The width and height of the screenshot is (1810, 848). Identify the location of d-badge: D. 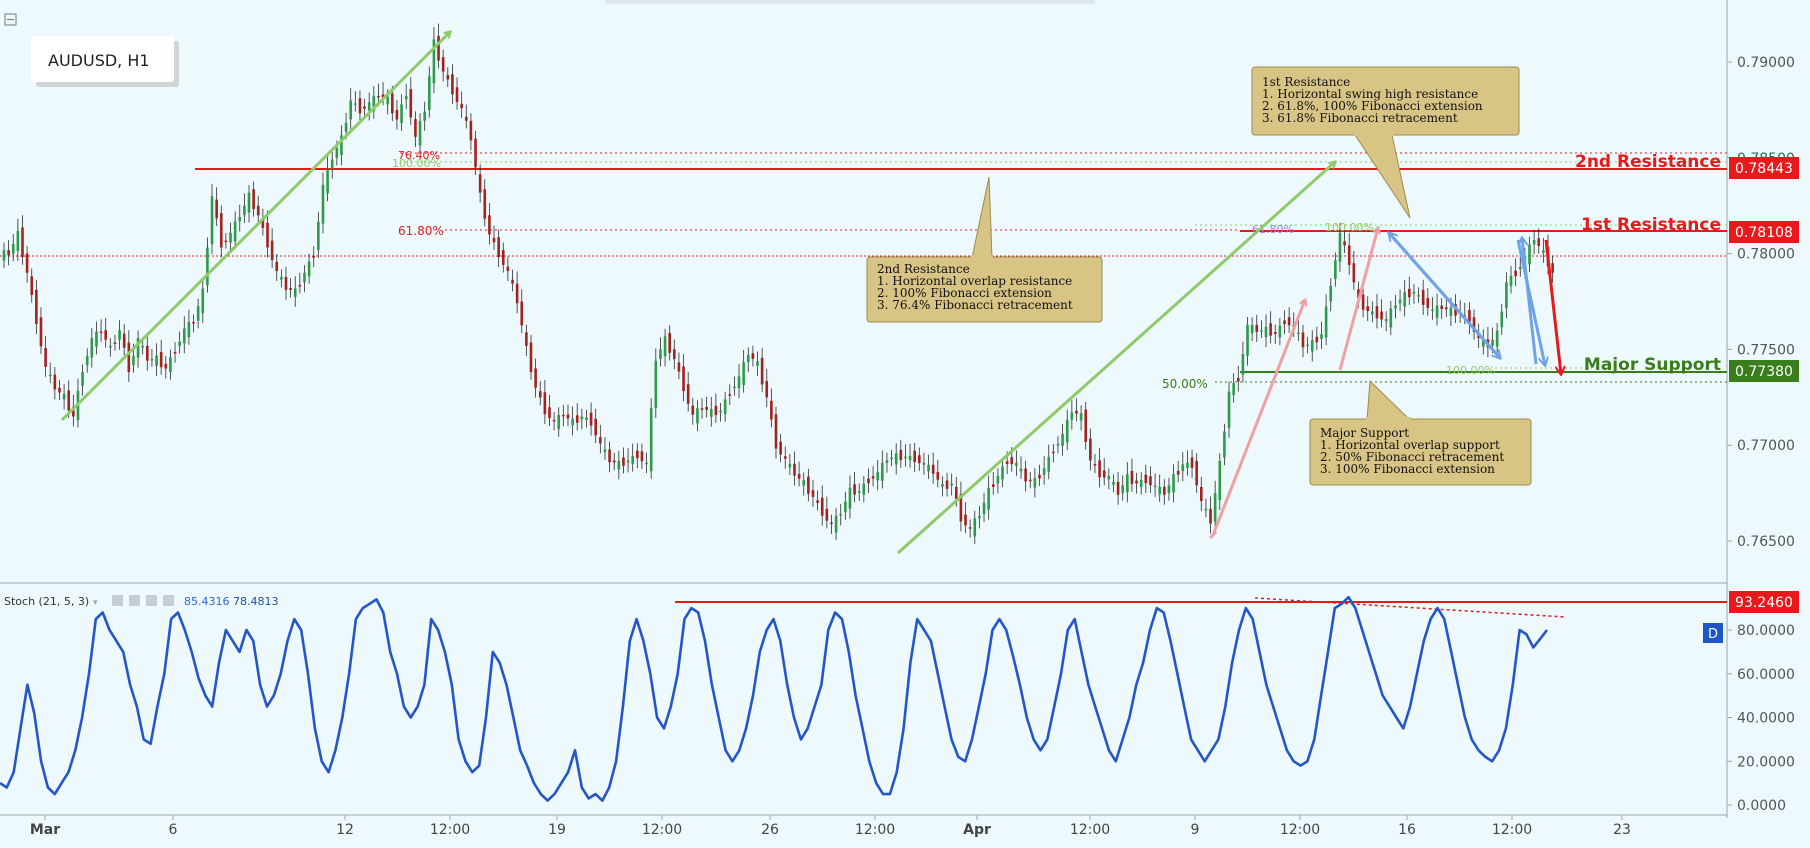
(1713, 633).